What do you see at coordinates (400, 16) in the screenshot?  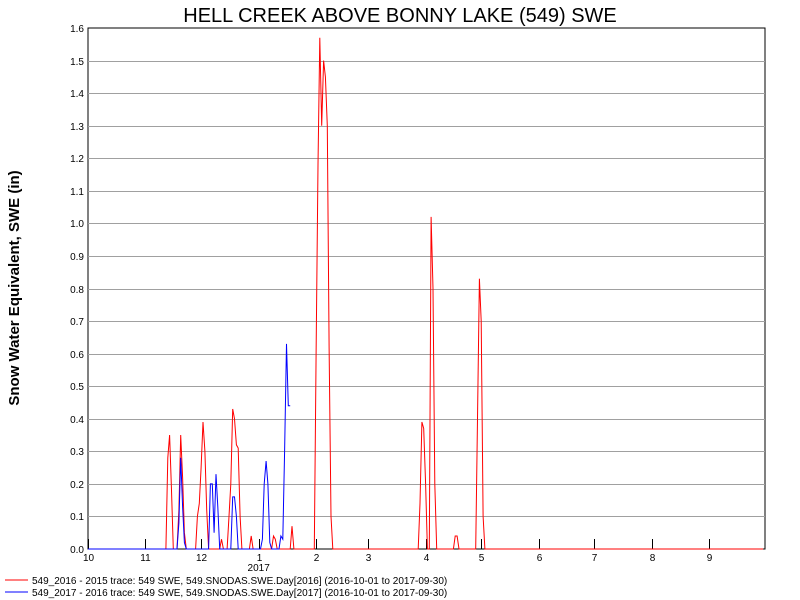 I see `chart-title: HELL CREEK ABOVE BONNY LAKE (549) SWE` at bounding box center [400, 16].